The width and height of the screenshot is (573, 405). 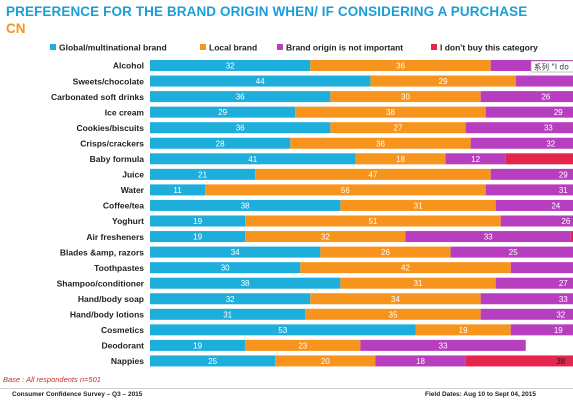 I want to click on data-label: 21, so click(x=202, y=174).